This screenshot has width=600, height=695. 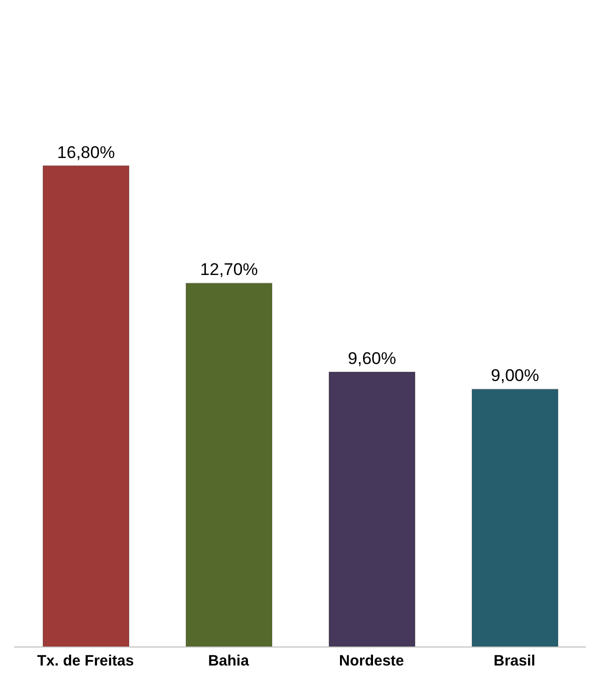 What do you see at coordinates (229, 661) in the screenshot?
I see `x-tick-label: Bahia` at bounding box center [229, 661].